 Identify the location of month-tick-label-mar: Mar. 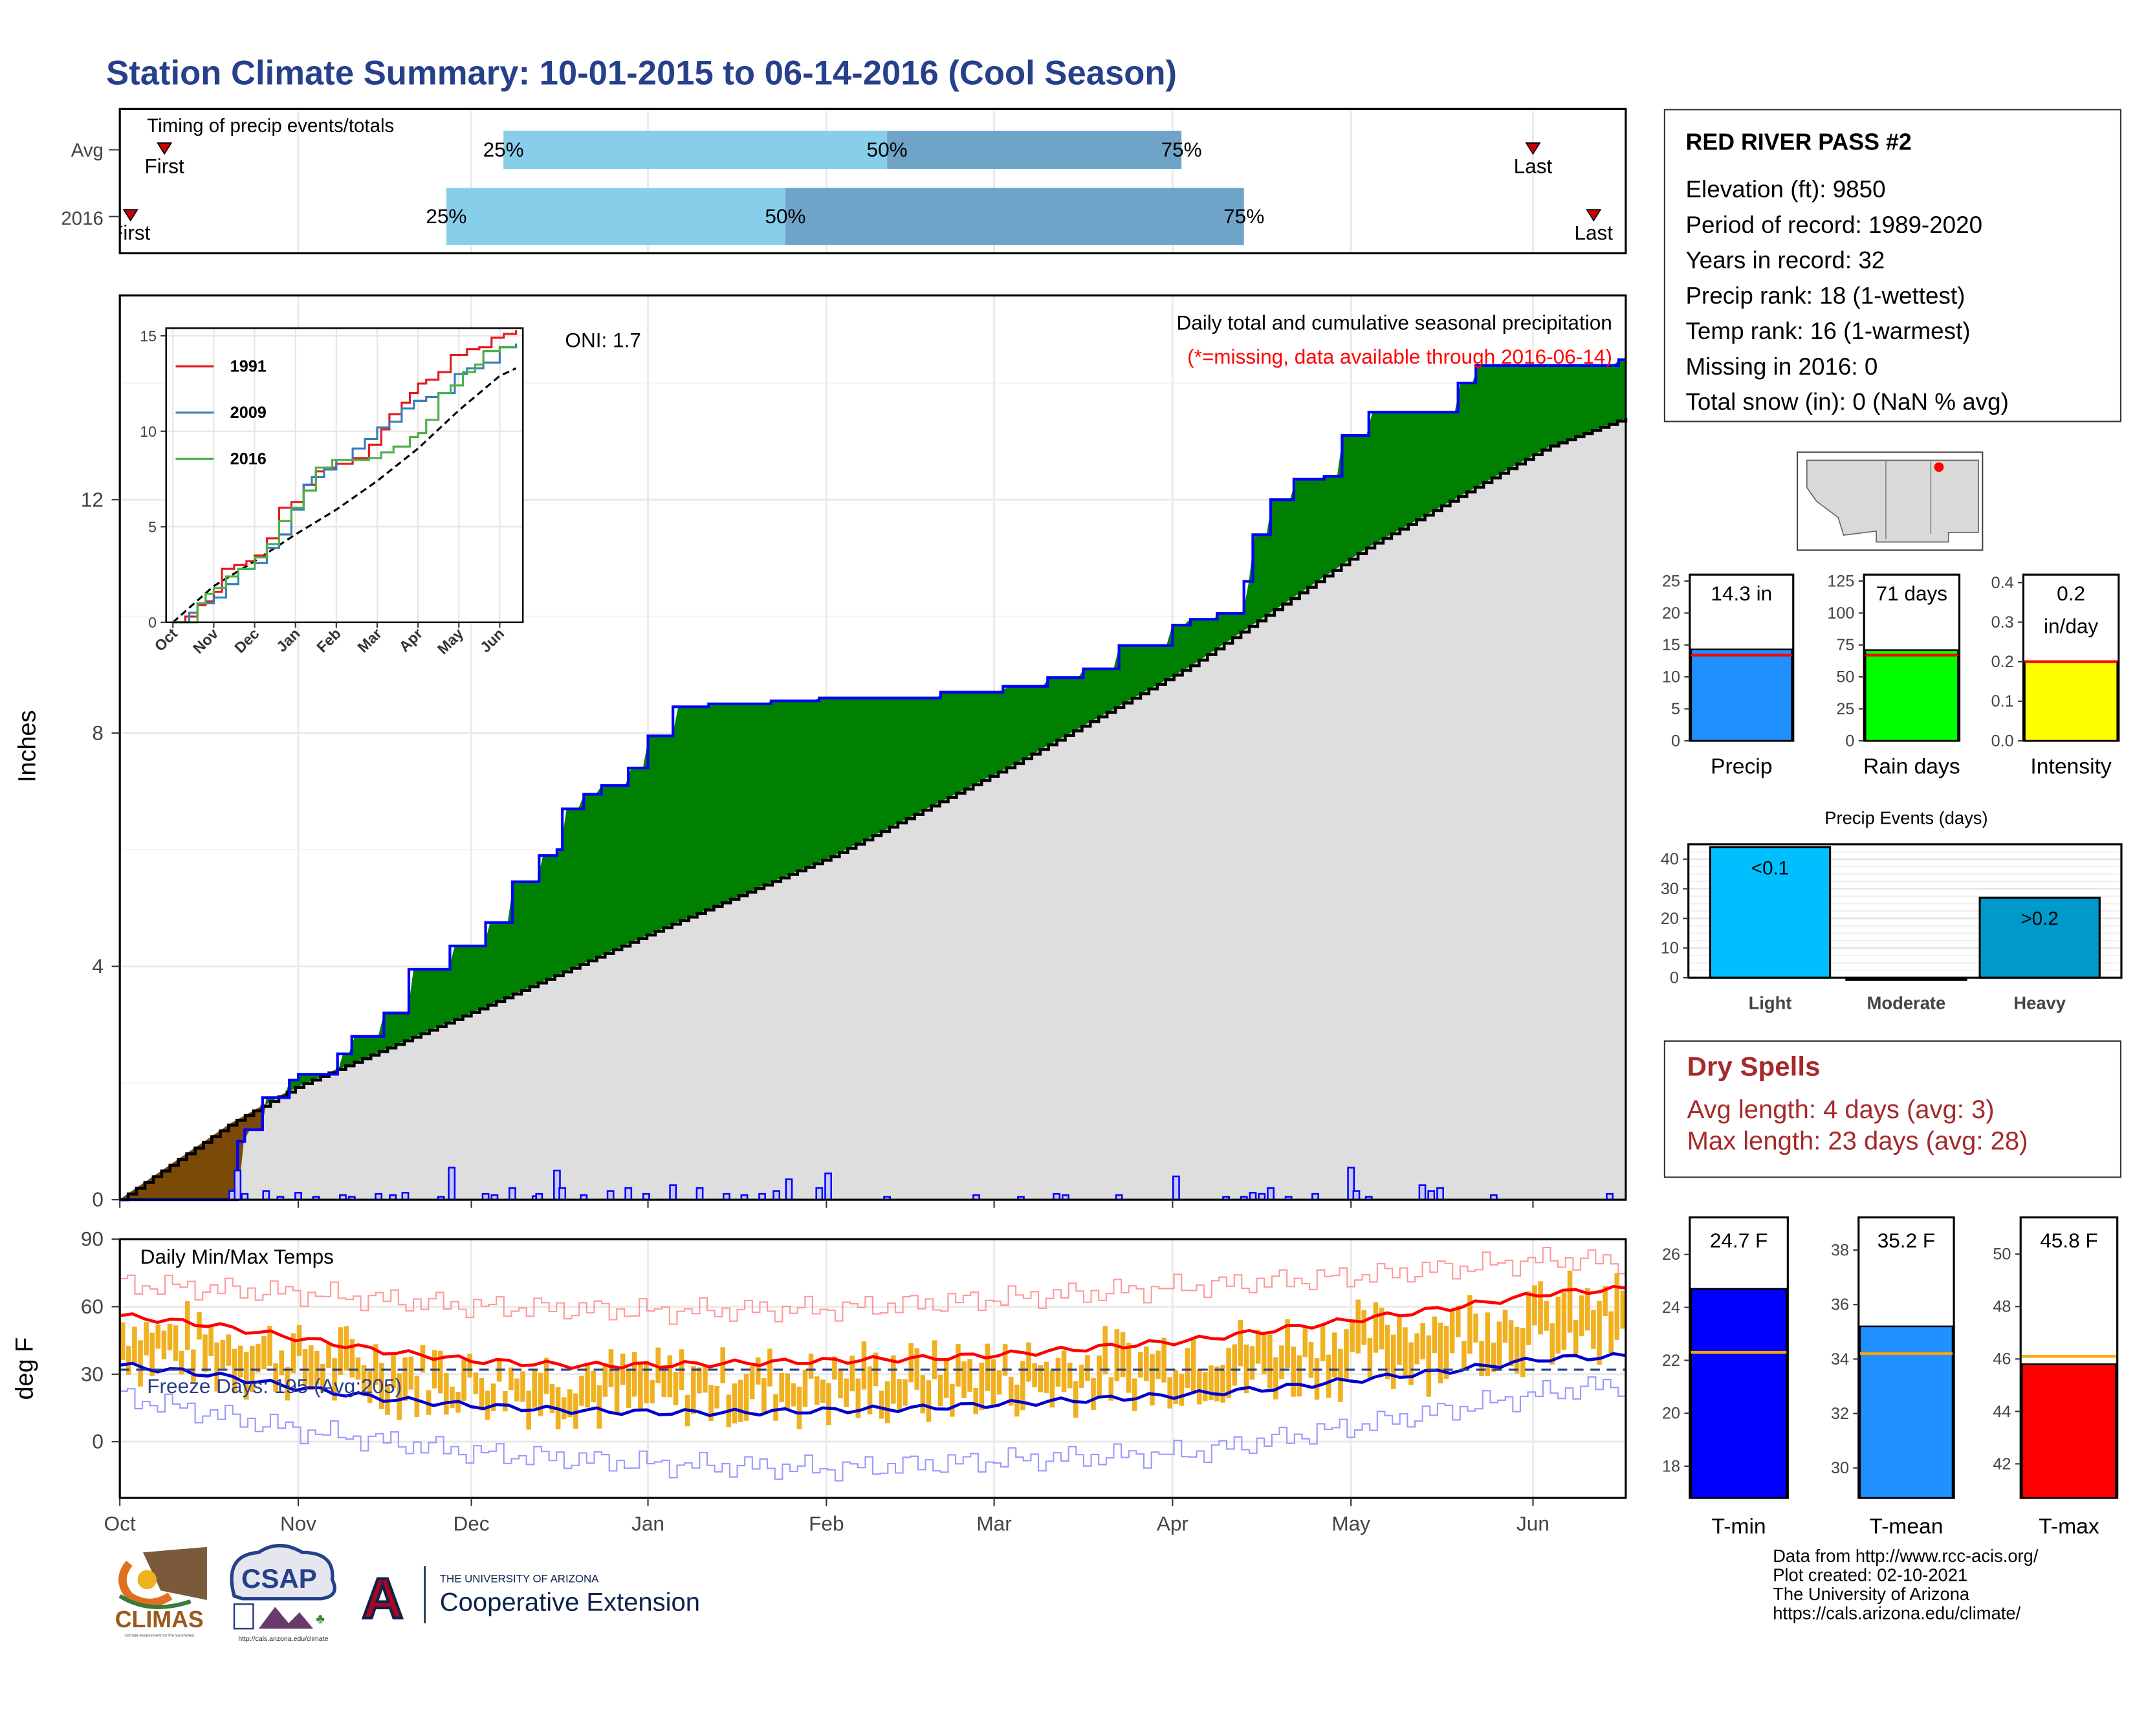
(993, 1524).